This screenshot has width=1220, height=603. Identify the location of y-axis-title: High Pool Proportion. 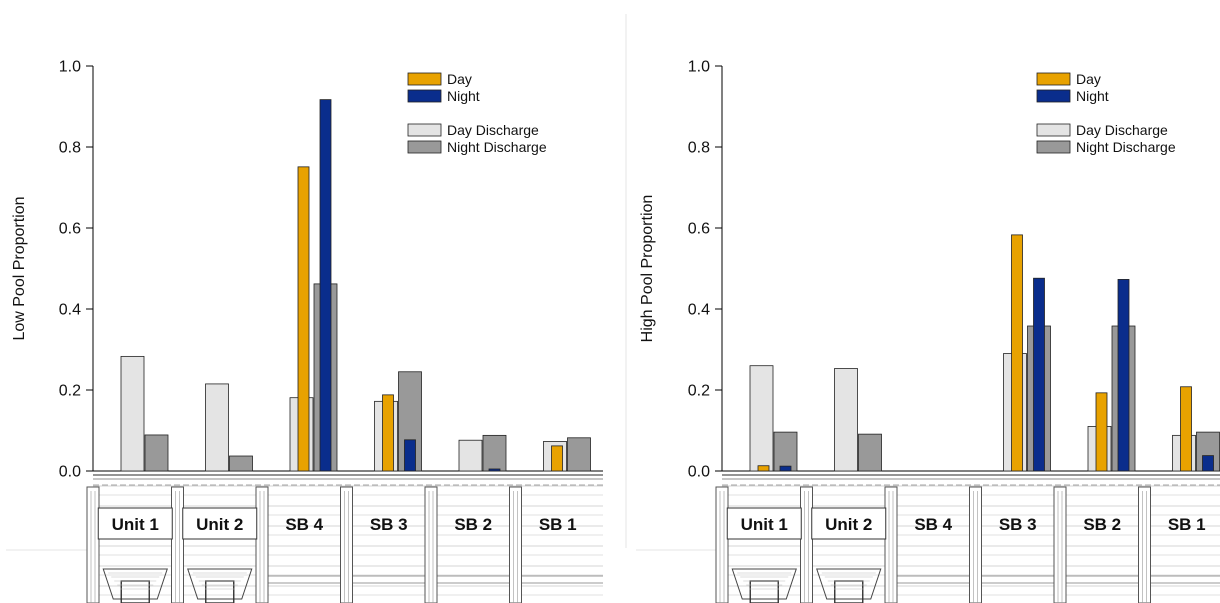
(647, 269).